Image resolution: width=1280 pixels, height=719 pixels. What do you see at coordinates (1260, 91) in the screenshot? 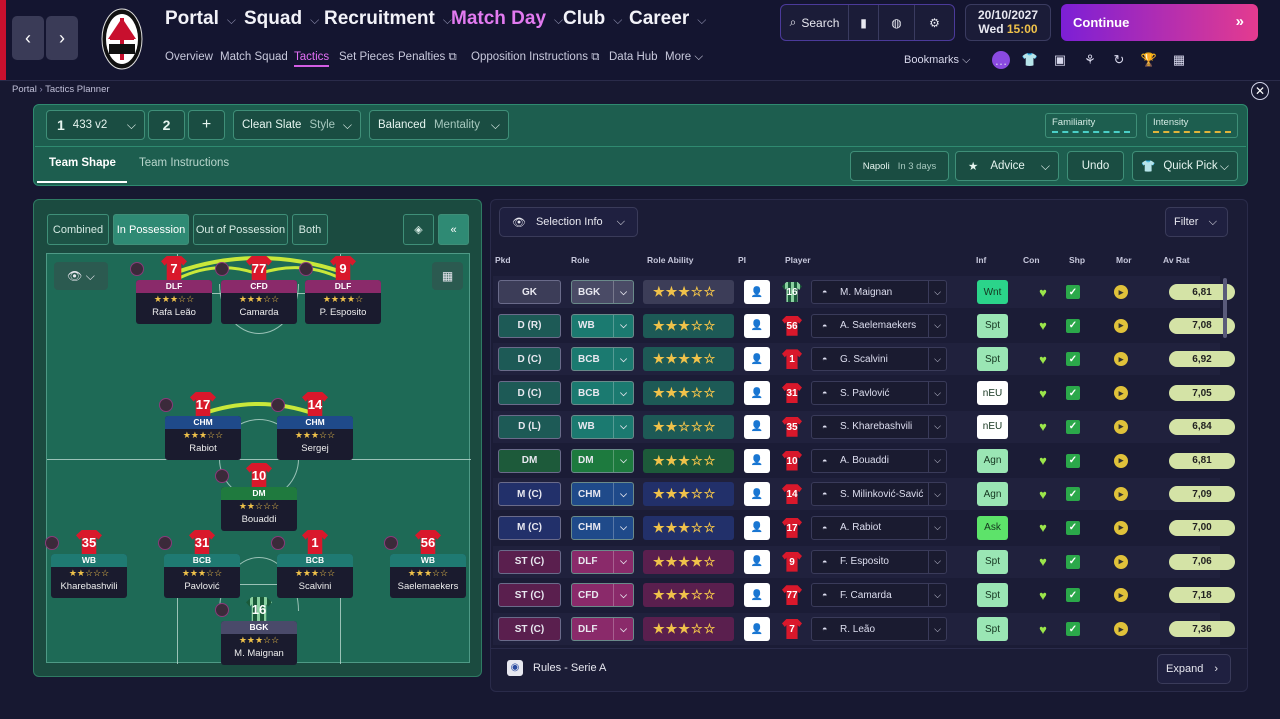
I see `close-button: ✕` at bounding box center [1260, 91].